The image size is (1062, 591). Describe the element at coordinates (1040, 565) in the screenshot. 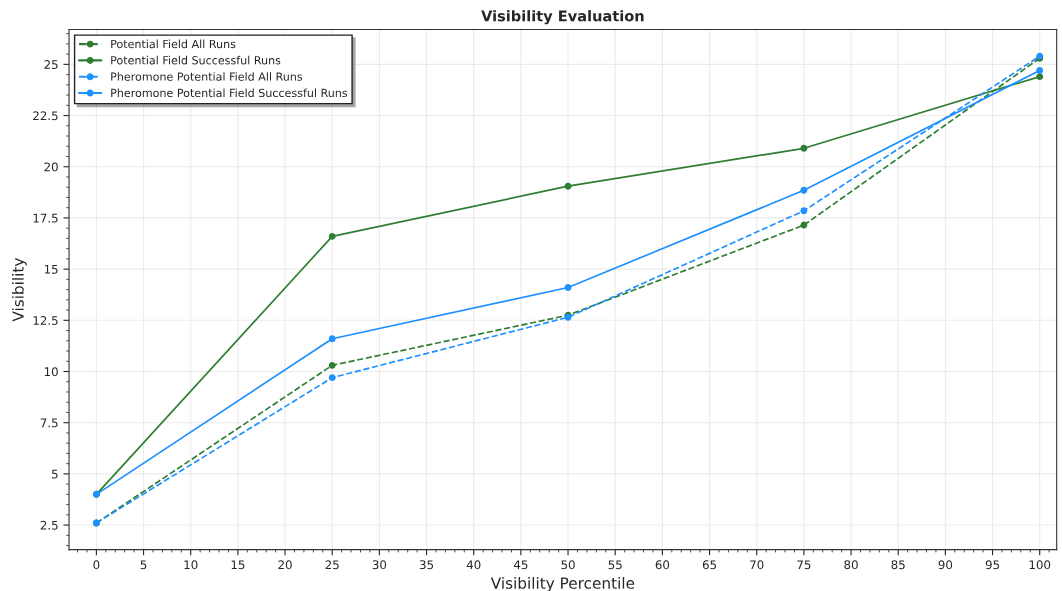

I see `x-tick-label: 100` at that location.